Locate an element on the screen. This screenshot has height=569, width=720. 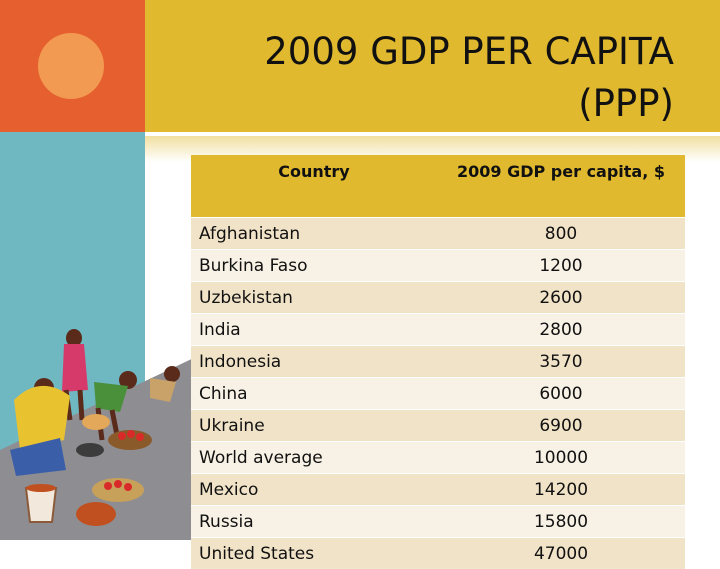
market-women-clipart is located at coordinates (100, 420).